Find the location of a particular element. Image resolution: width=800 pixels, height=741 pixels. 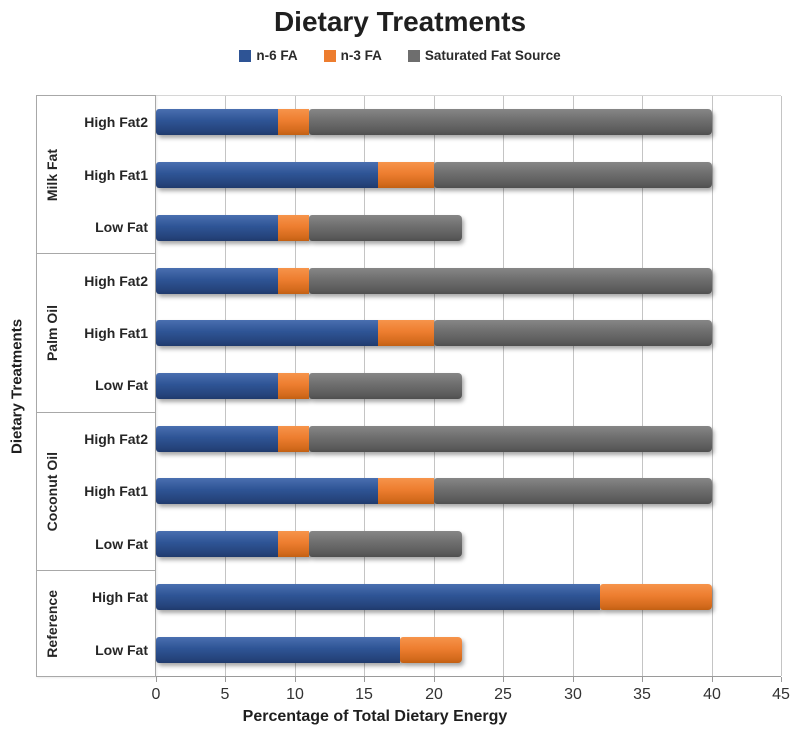

category-group: Reference High Fat Low Fat is located at coordinates (96, 623).